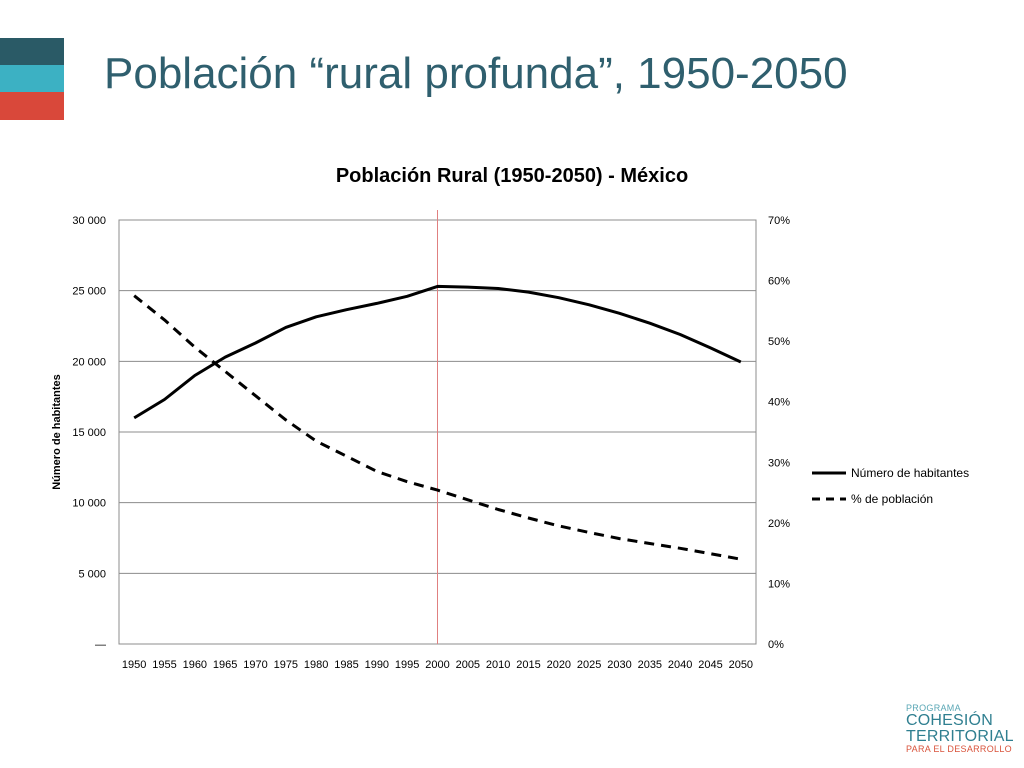 Image resolution: width=1024 pixels, height=768 pixels. I want to click on x-tick-label: 2040, so click(680, 665).